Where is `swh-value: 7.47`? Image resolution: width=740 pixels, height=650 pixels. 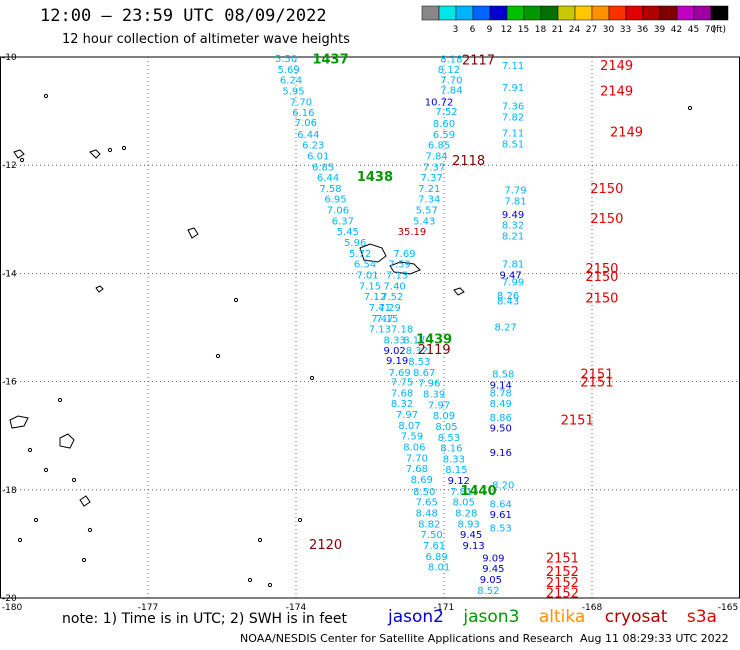 swh-value: 7.47 is located at coordinates (382, 319).